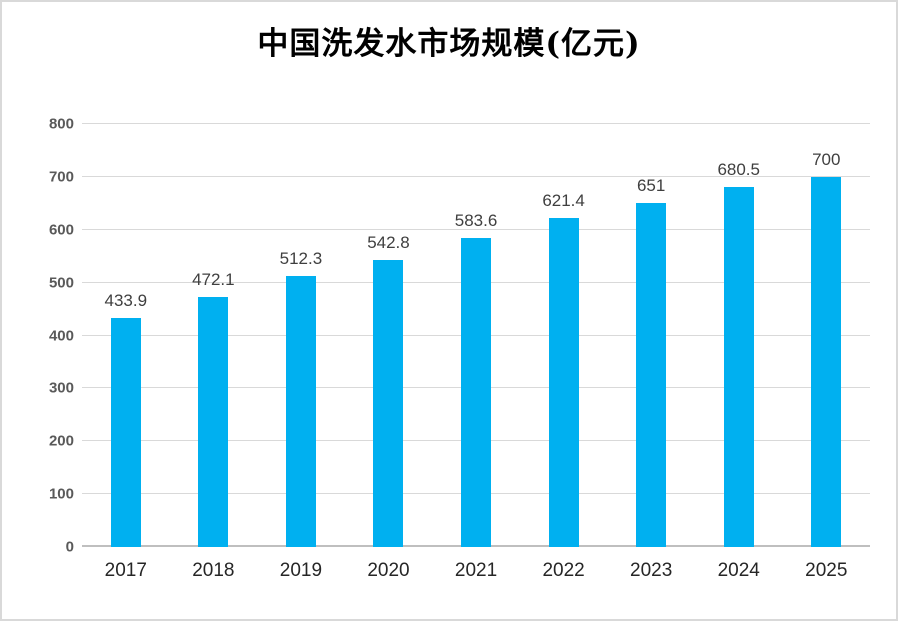 This screenshot has height=621, width=898. I want to click on x-tick-label: 2021, so click(476, 570).